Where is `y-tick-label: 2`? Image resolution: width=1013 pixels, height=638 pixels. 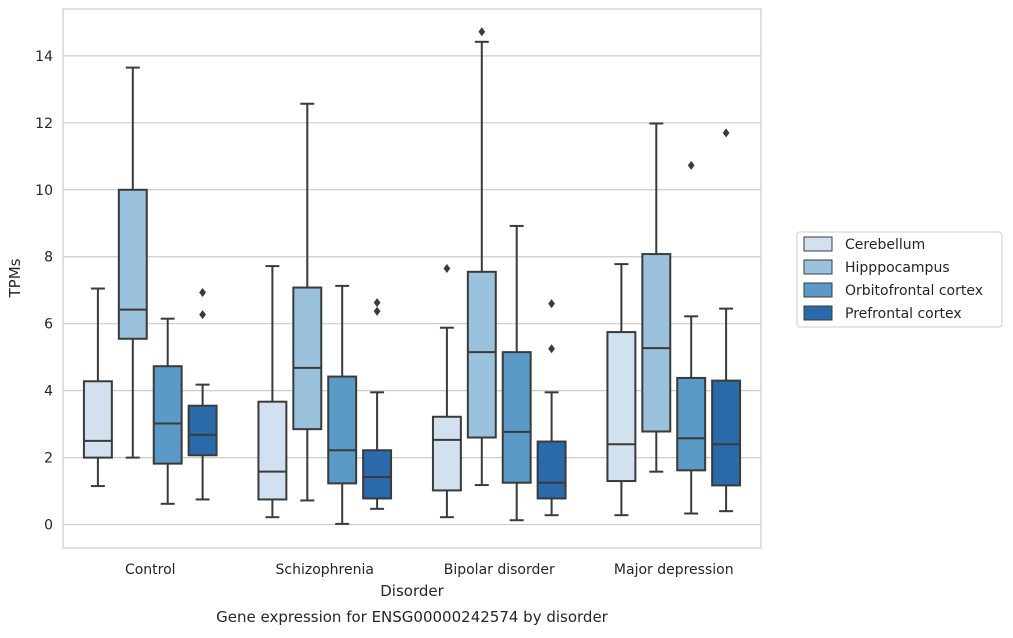
y-tick-label: 2 is located at coordinates (48, 459).